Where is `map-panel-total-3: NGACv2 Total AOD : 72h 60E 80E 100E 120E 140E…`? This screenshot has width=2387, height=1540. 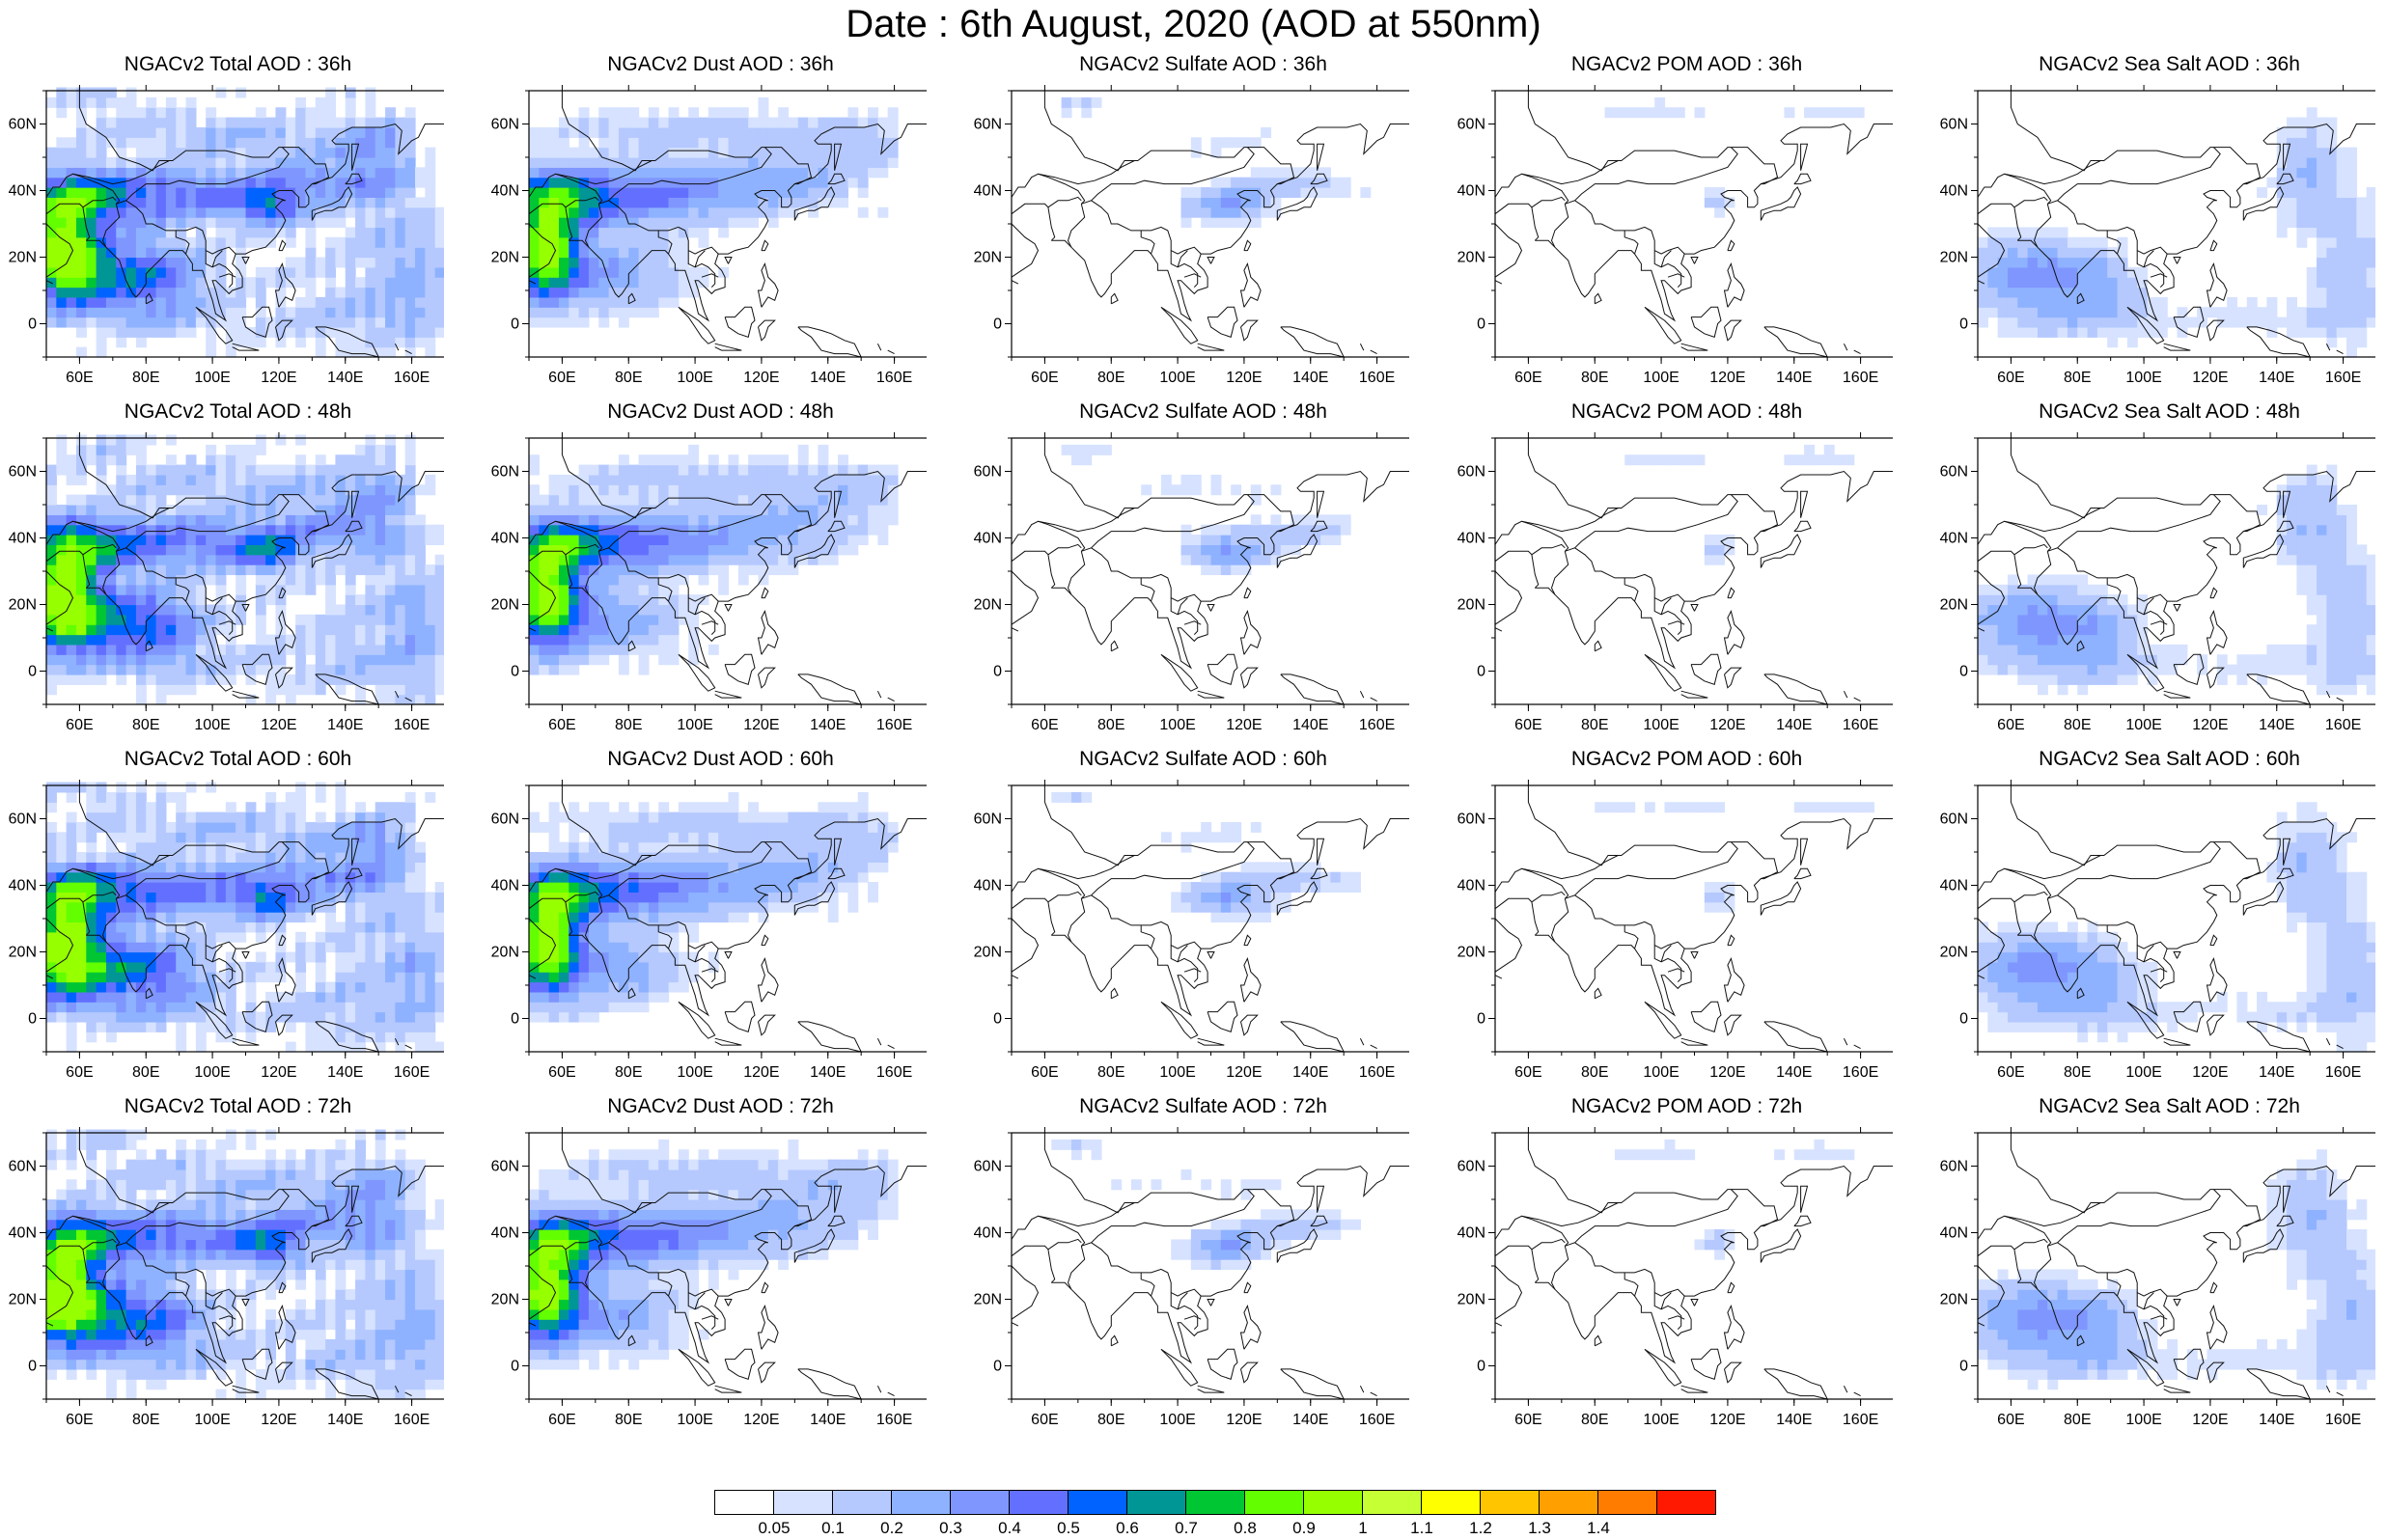 map-panel-total-3: NGACv2 Total AOD : 72h 60E 80E 100E 120E 140E… is located at coordinates (222, 1261).